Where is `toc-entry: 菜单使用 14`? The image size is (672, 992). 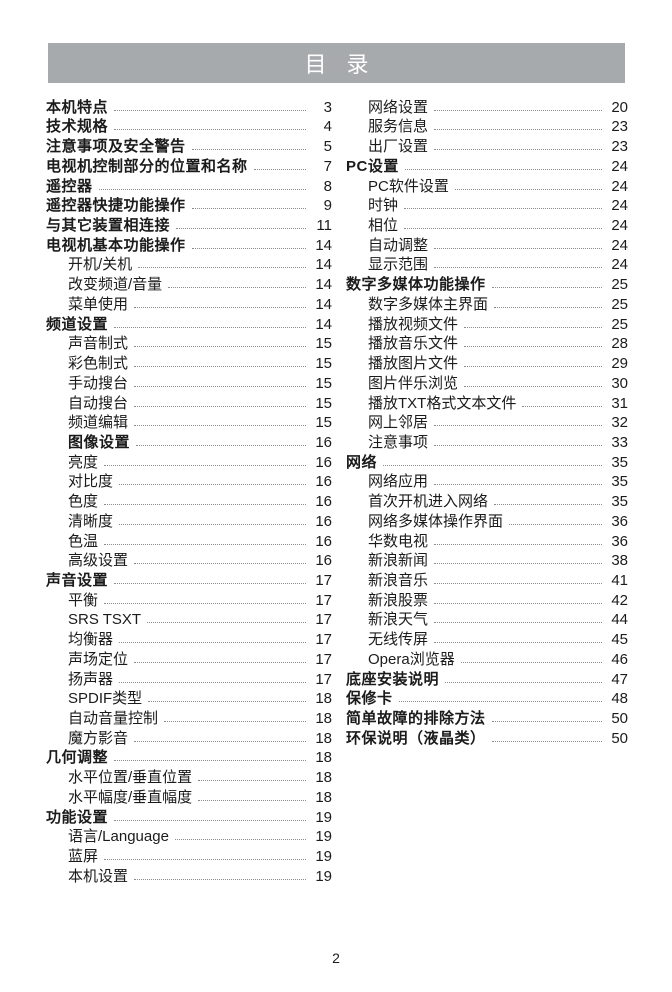 toc-entry: 菜单使用 14 is located at coordinates (189, 304).